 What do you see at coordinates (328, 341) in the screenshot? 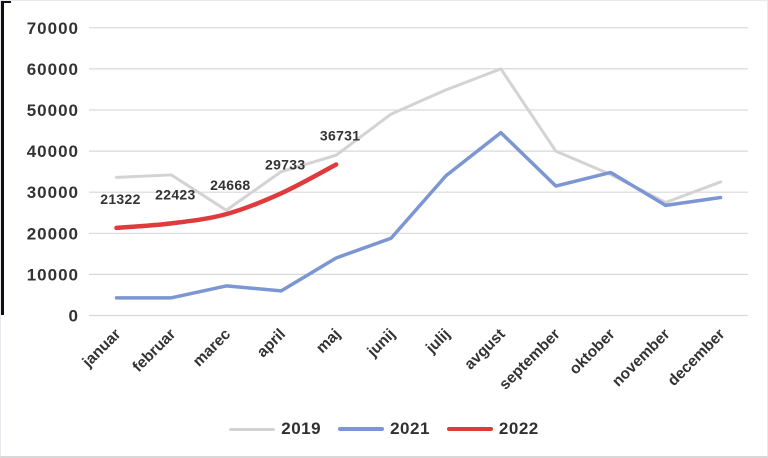
I see `x-axis-label: maj` at bounding box center [328, 341].